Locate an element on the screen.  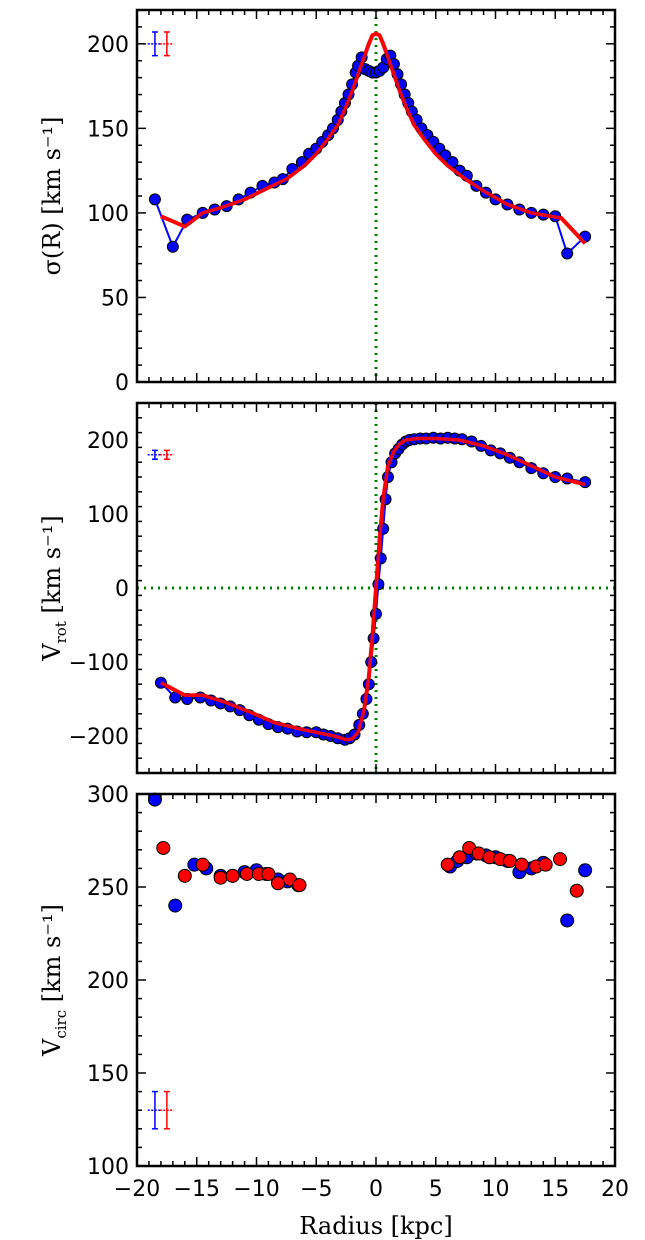
y-axis-label: Vrot [km s⁻¹] is located at coordinates (54, 588).